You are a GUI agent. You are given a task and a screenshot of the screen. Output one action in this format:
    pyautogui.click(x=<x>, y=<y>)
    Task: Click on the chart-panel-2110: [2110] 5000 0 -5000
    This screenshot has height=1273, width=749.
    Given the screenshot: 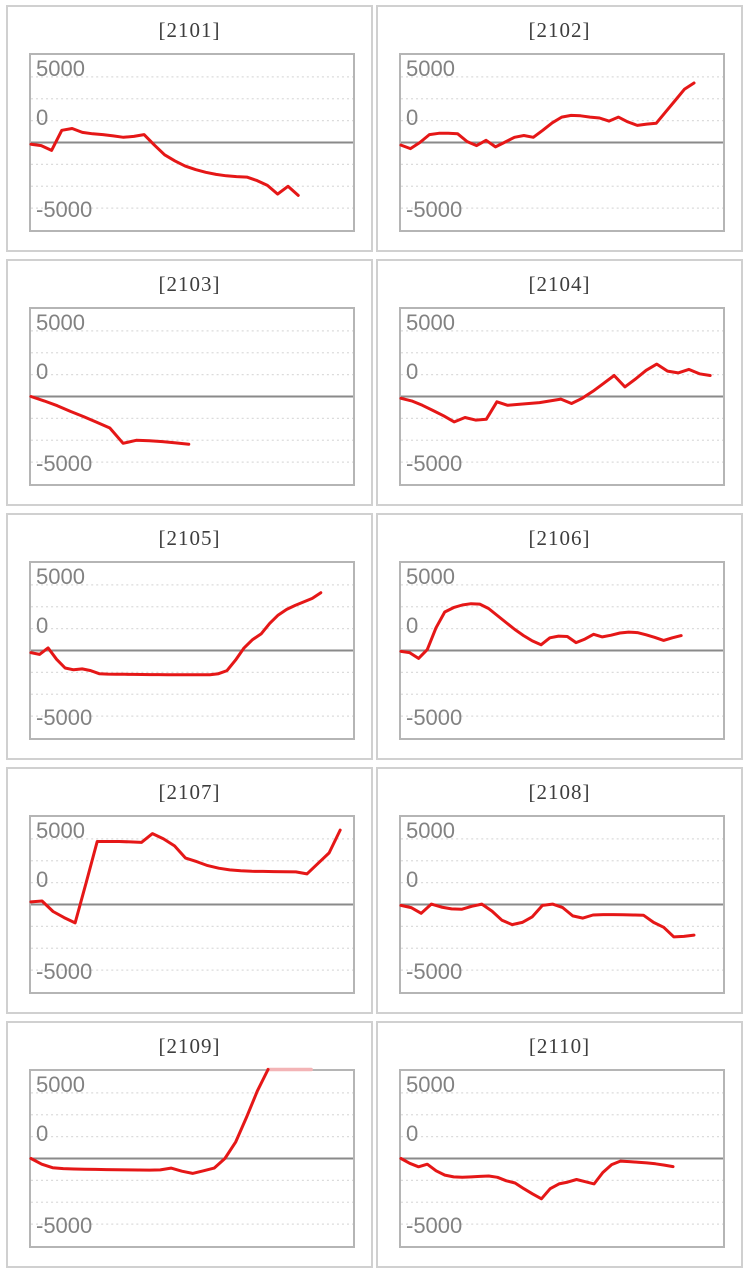 What is the action you would take?
    pyautogui.click(x=559, y=1144)
    